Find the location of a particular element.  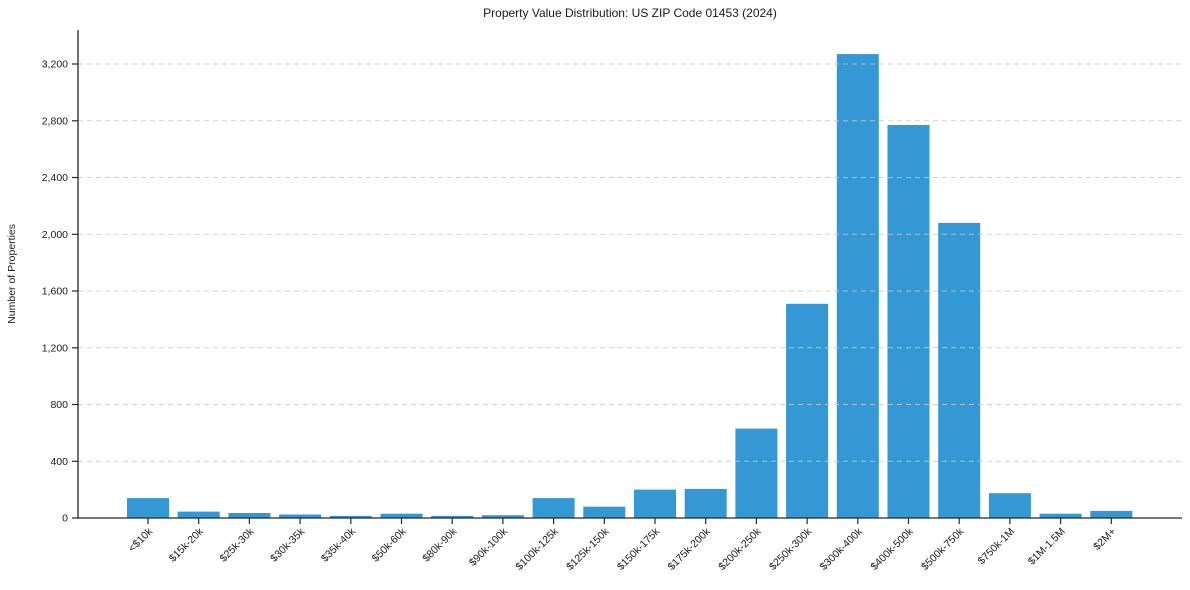

y-tick-label: 800 is located at coordinates (59, 405).